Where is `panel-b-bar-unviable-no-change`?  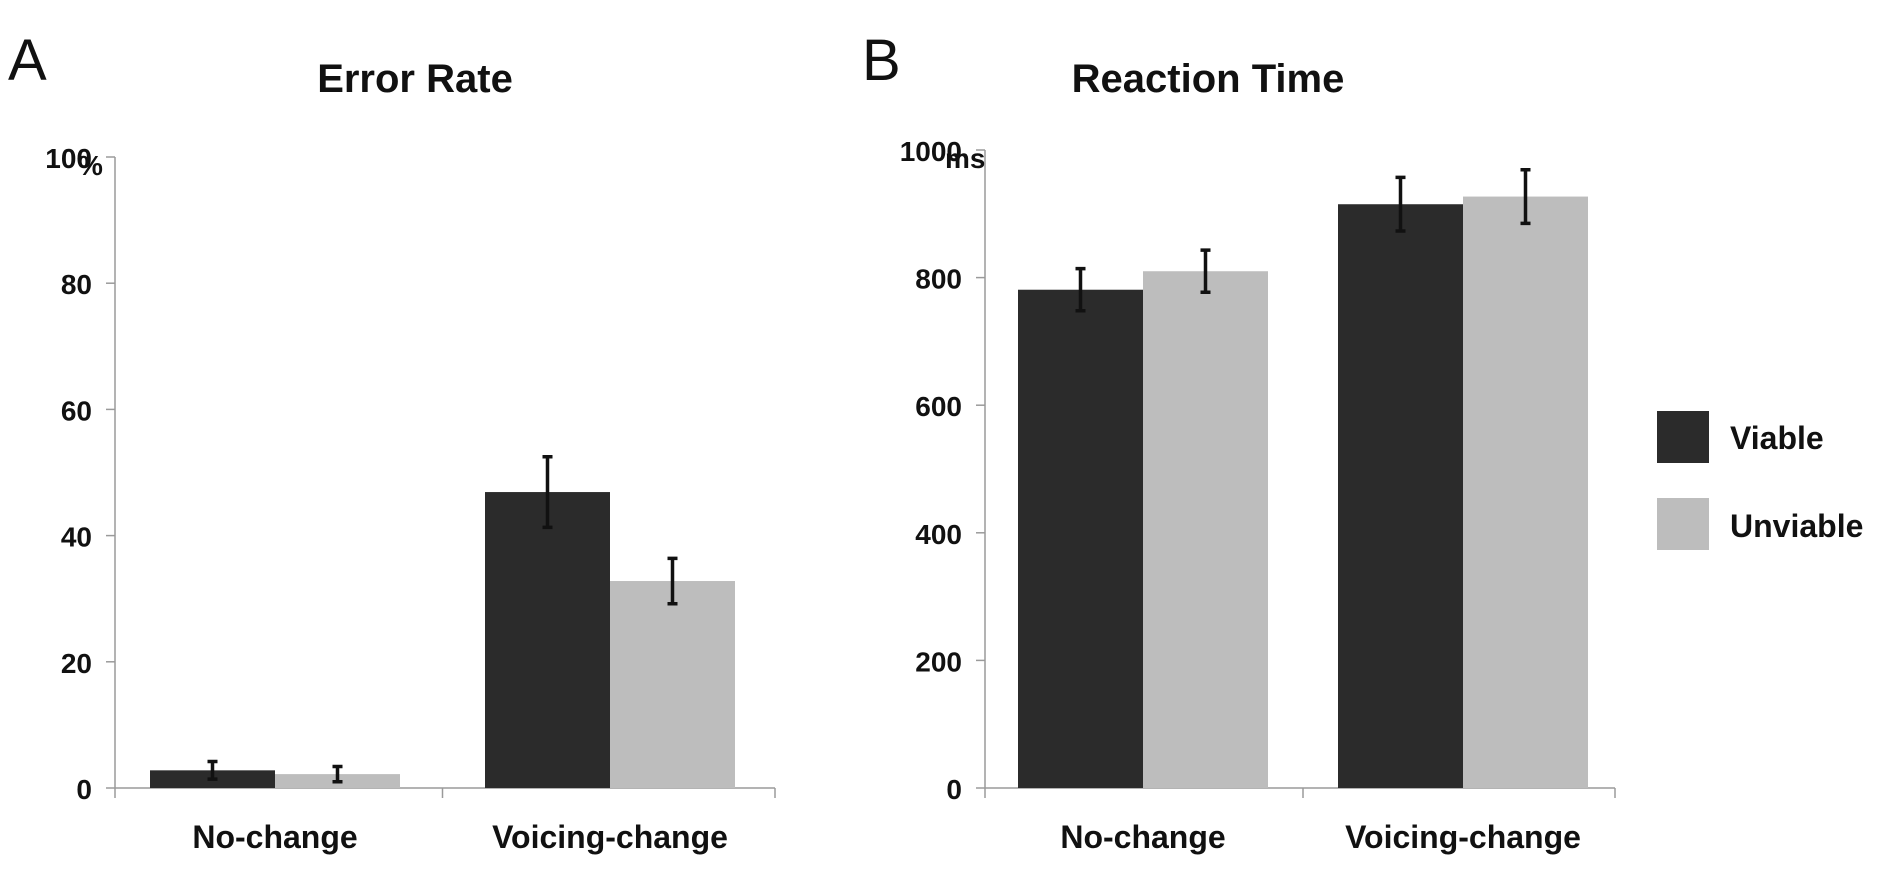 panel-b-bar-unviable-no-change is located at coordinates (1205, 530).